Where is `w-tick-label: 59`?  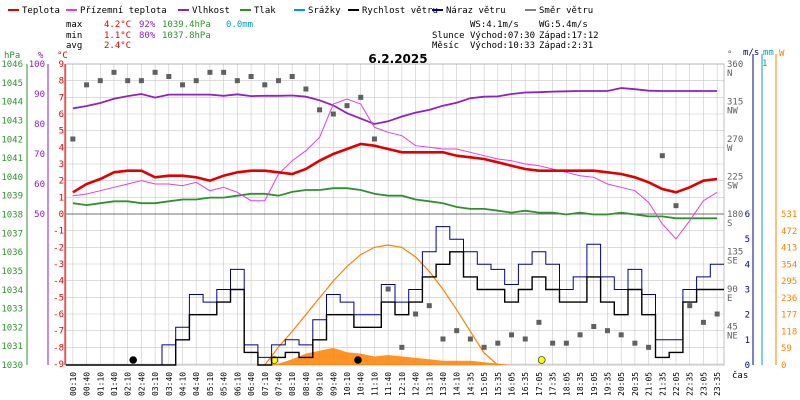 w-tick-label: 59 is located at coordinates (786, 349).